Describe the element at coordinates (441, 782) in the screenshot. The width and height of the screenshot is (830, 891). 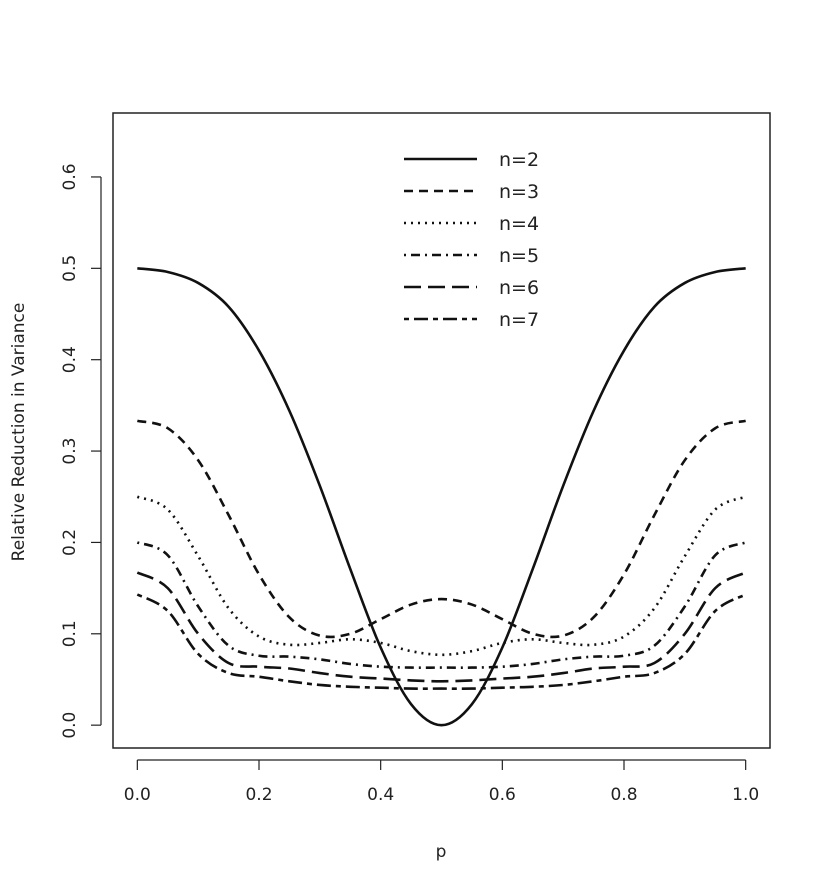
I see `x-axis: 0.0 0.2 0.4 0.6 0.8 1.0` at that location.